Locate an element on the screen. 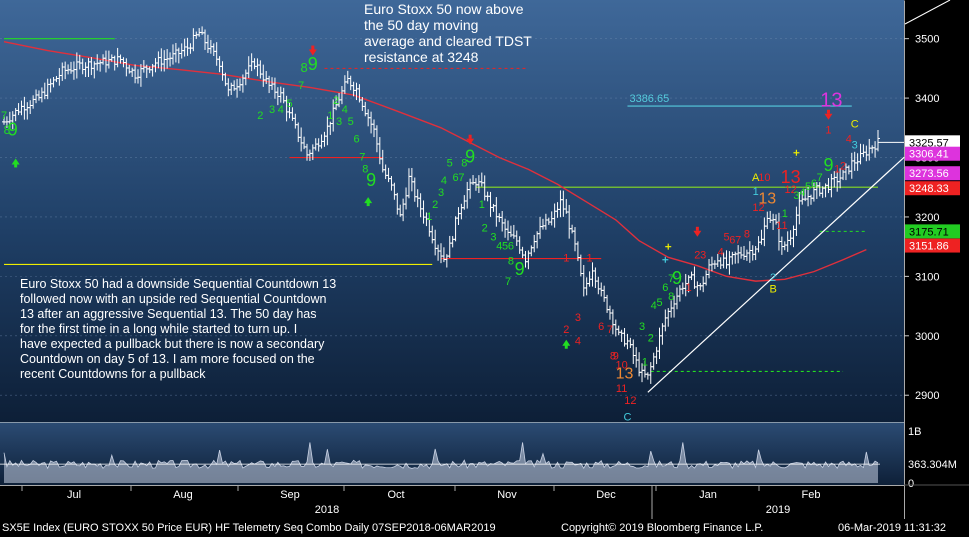 This screenshot has height=537, width=969. volume-axis-label: 0 is located at coordinates (911, 484).